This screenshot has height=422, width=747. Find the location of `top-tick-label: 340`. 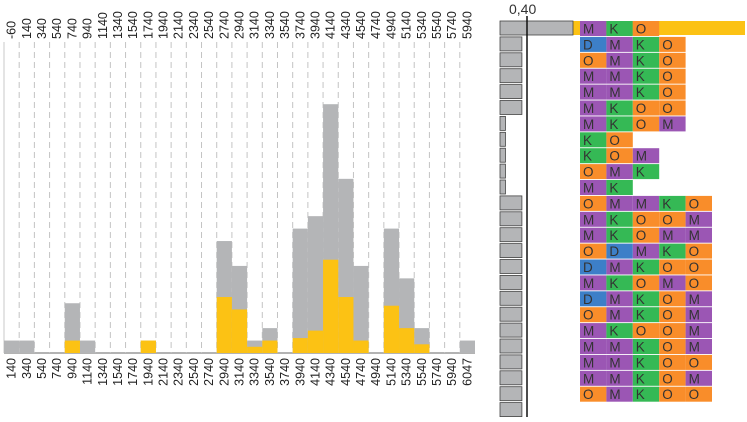

top-tick-label: 340 is located at coordinates (42, 28).